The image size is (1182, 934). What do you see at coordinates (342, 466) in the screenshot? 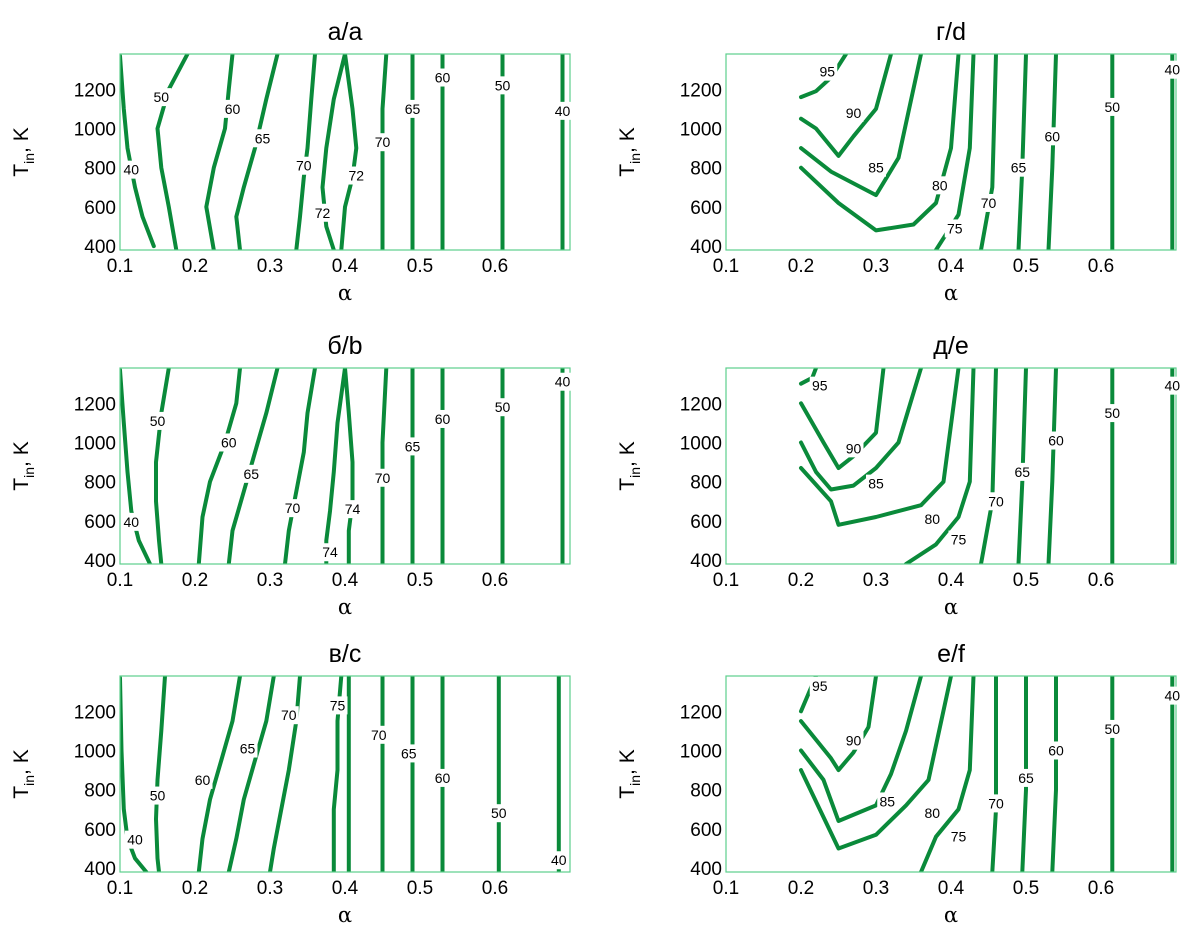
I see `chart-2-contours` at bounding box center [342, 466].